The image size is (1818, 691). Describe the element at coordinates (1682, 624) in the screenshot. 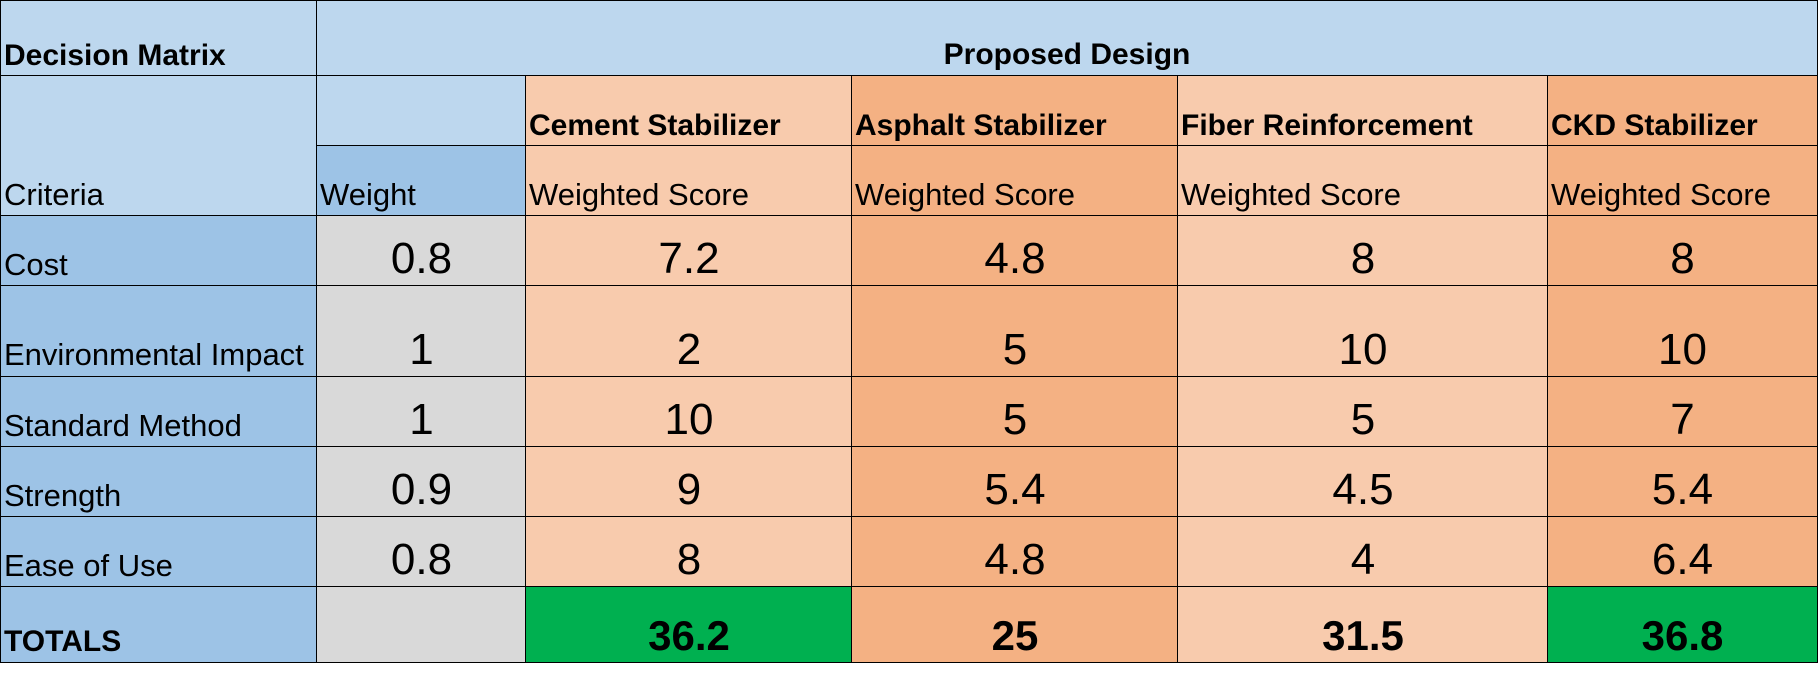

I see `total-ckd: 36.8` at that location.